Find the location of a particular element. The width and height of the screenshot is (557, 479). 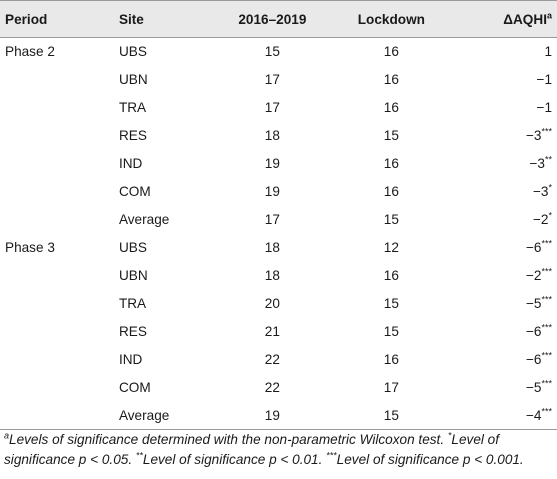

delta-value: 1 is located at coordinates (548, 52).